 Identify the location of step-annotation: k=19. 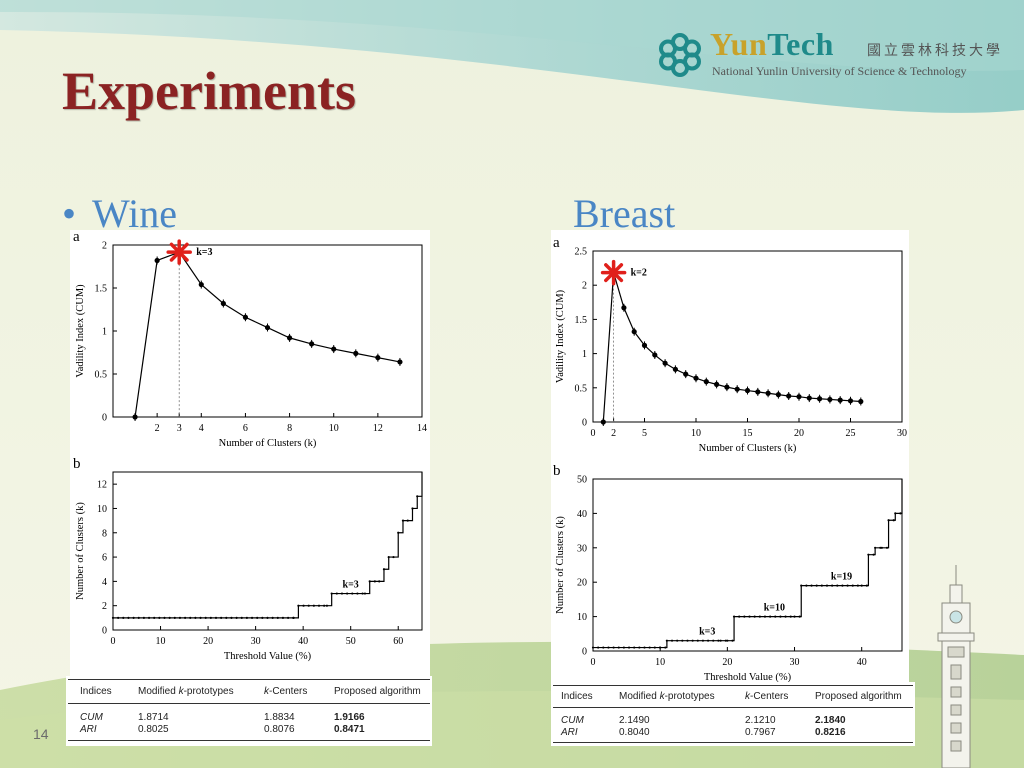
(841, 577).